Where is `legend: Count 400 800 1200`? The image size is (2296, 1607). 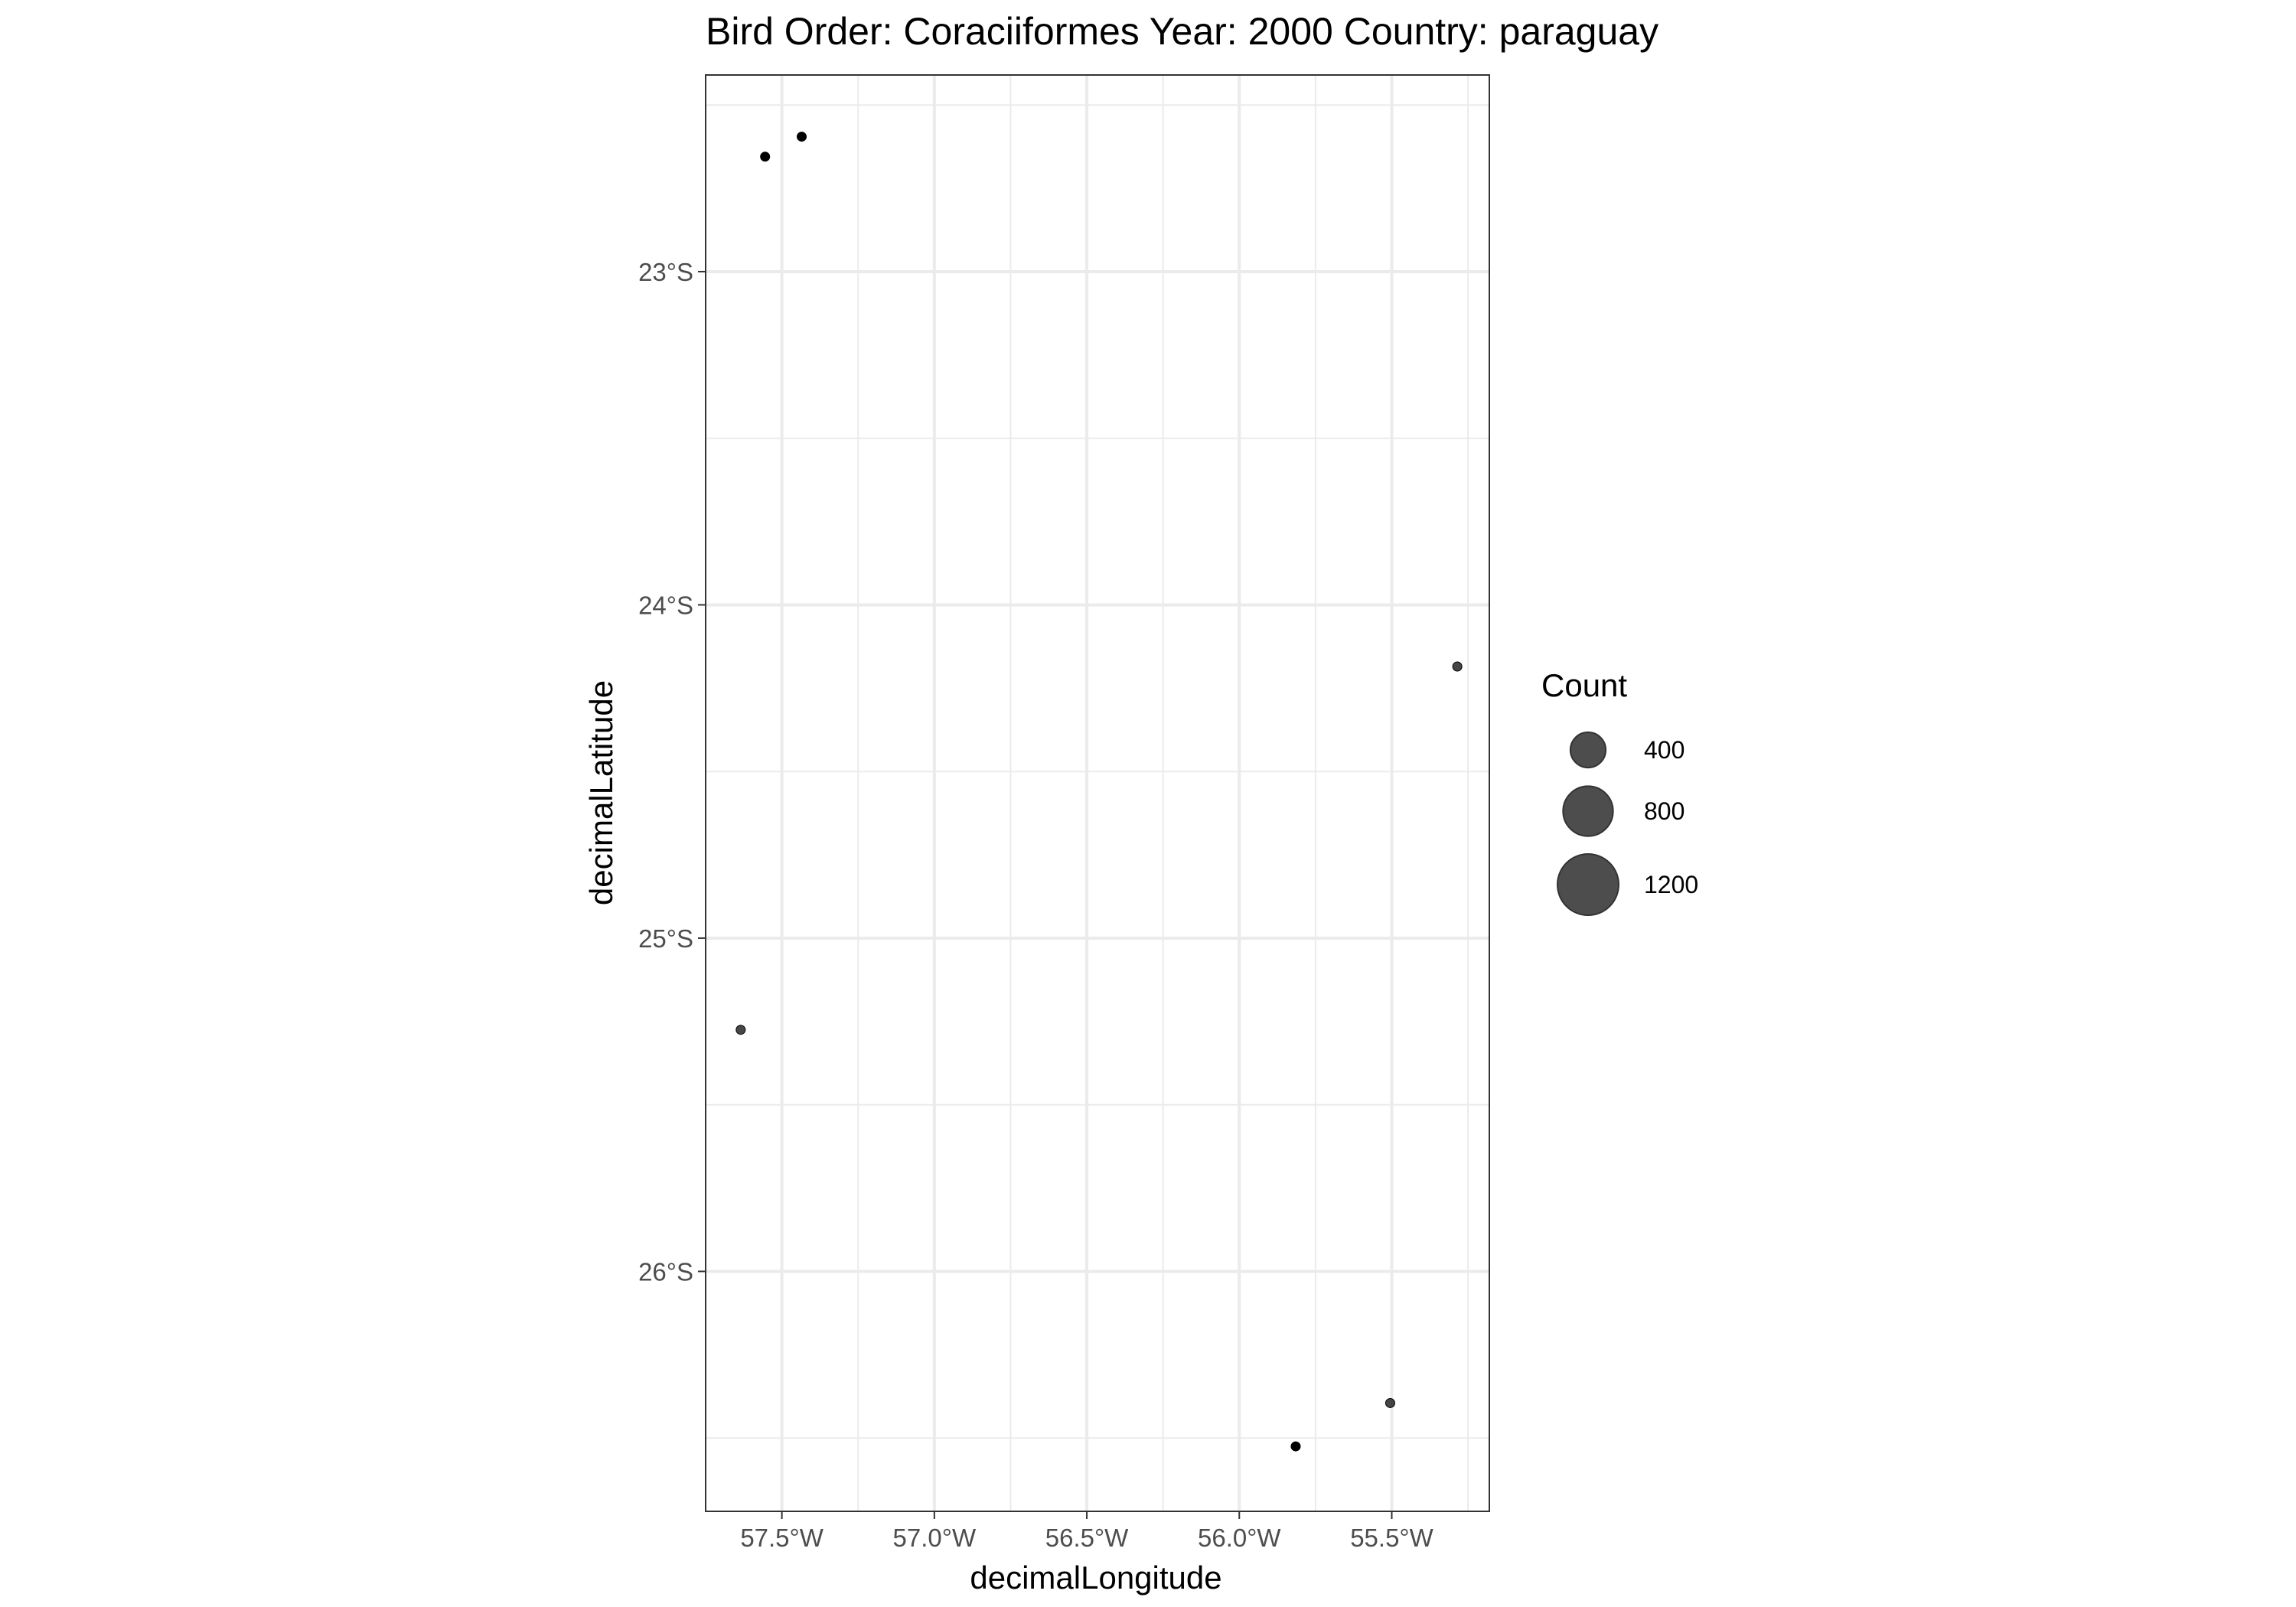 legend: Count 400 800 1200 is located at coordinates (1619, 791).